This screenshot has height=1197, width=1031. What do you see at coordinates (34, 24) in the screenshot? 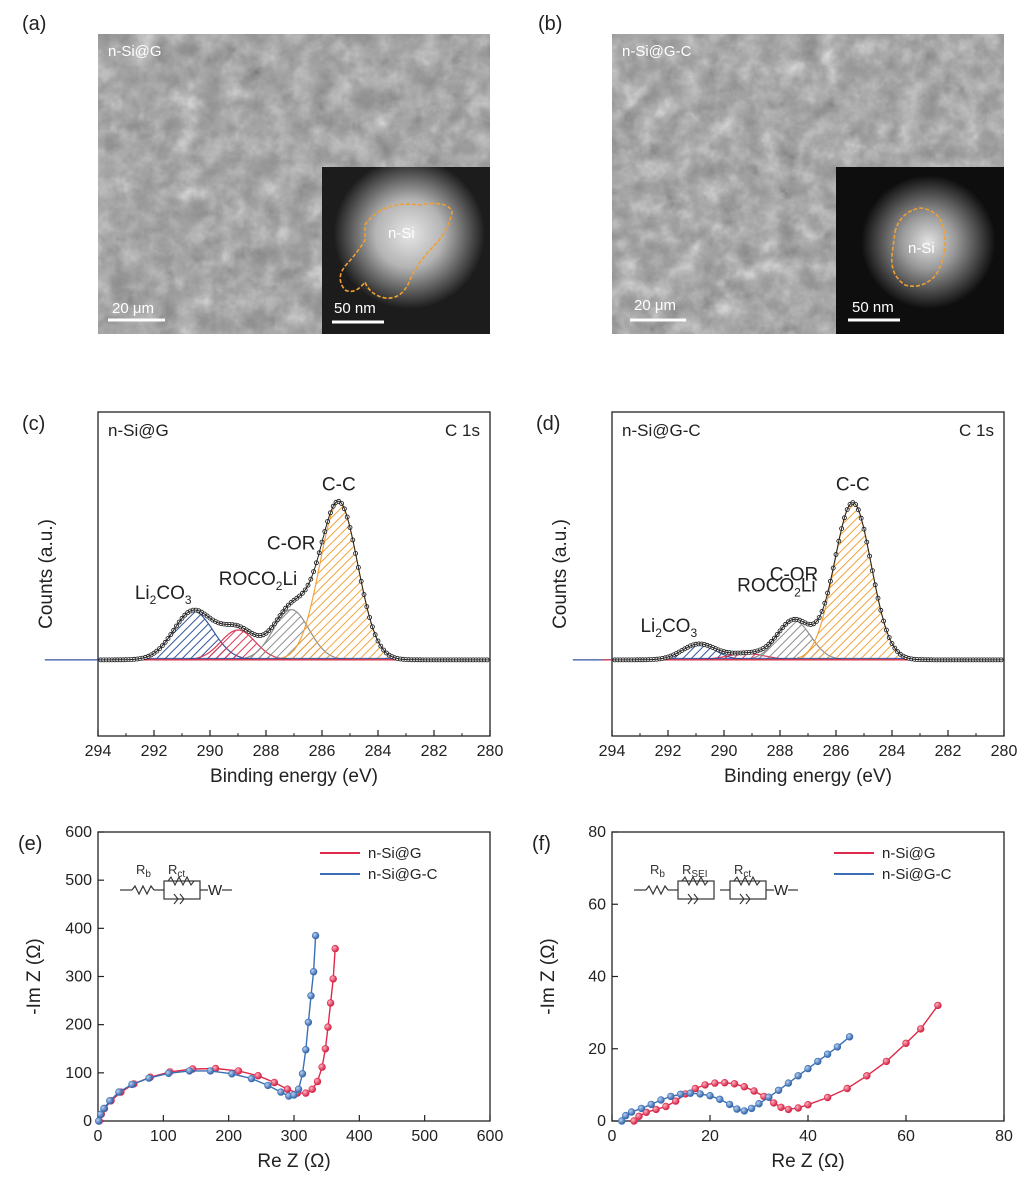
I see `panel-label-a: (a)` at bounding box center [34, 24].